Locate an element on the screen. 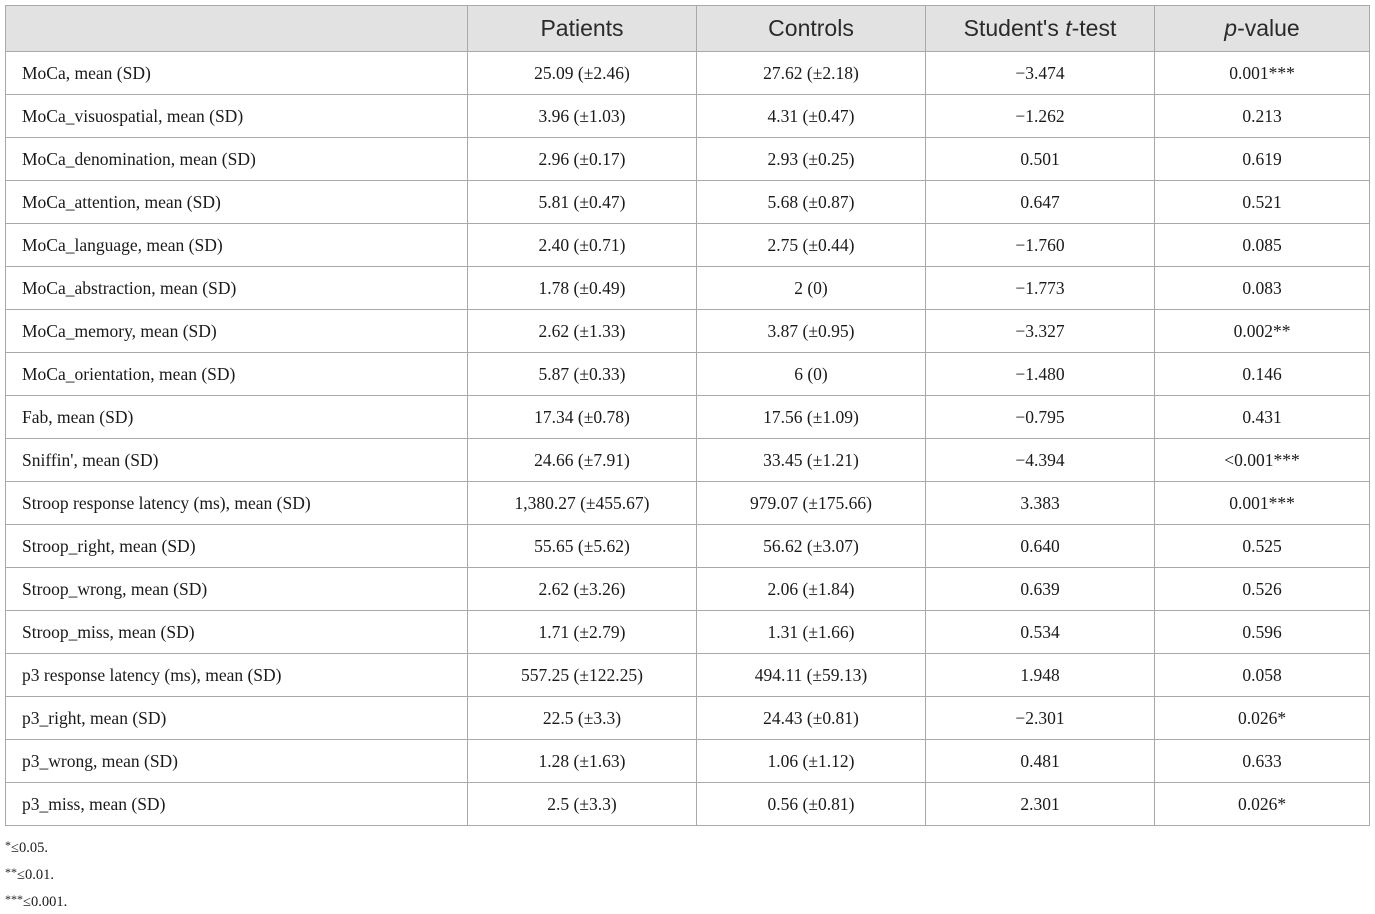  cell-patients: 5.87 (±0.33) is located at coordinates (582, 374).